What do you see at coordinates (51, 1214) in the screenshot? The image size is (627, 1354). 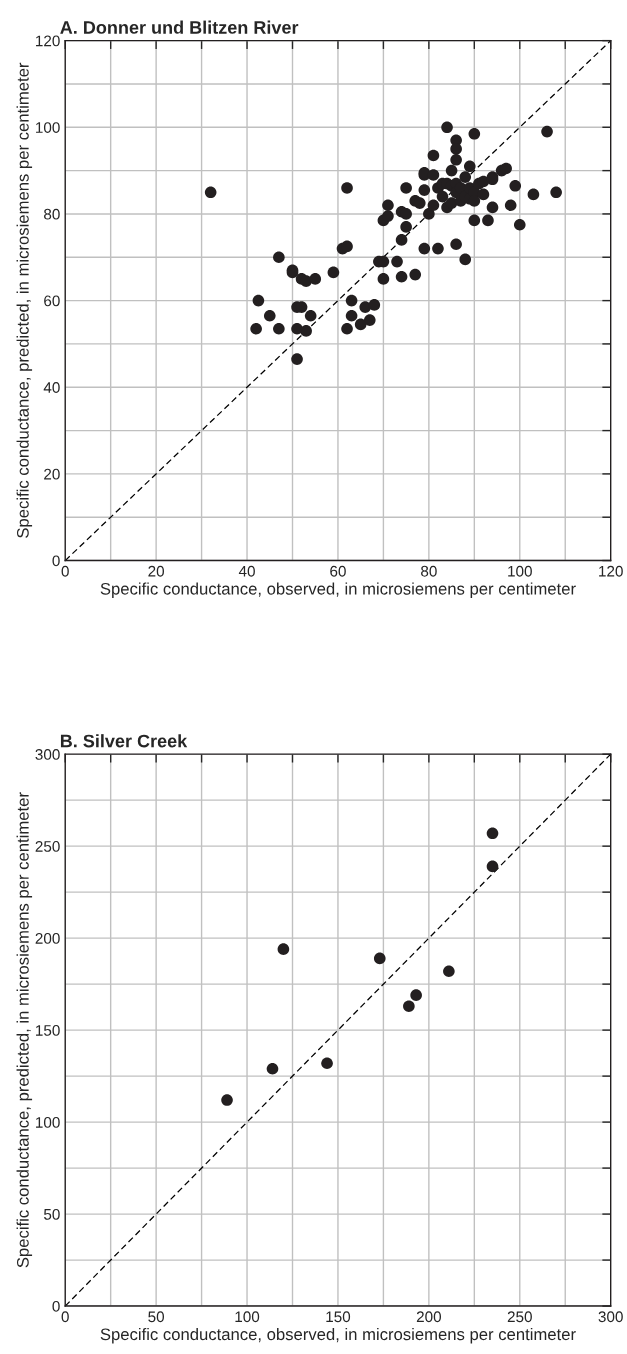 I see `y-tick-label: 50` at bounding box center [51, 1214].